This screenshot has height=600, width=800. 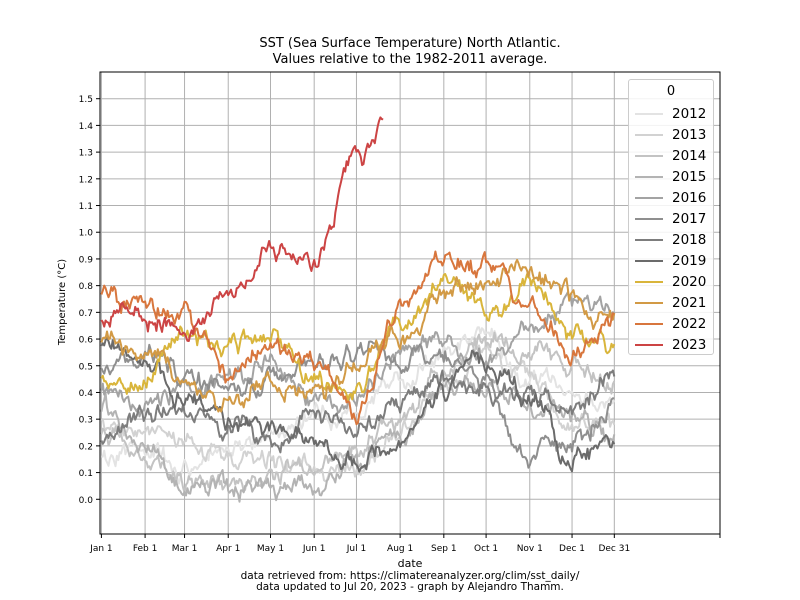 I want to click on x-tick-label: Apr 1, so click(x=228, y=549).